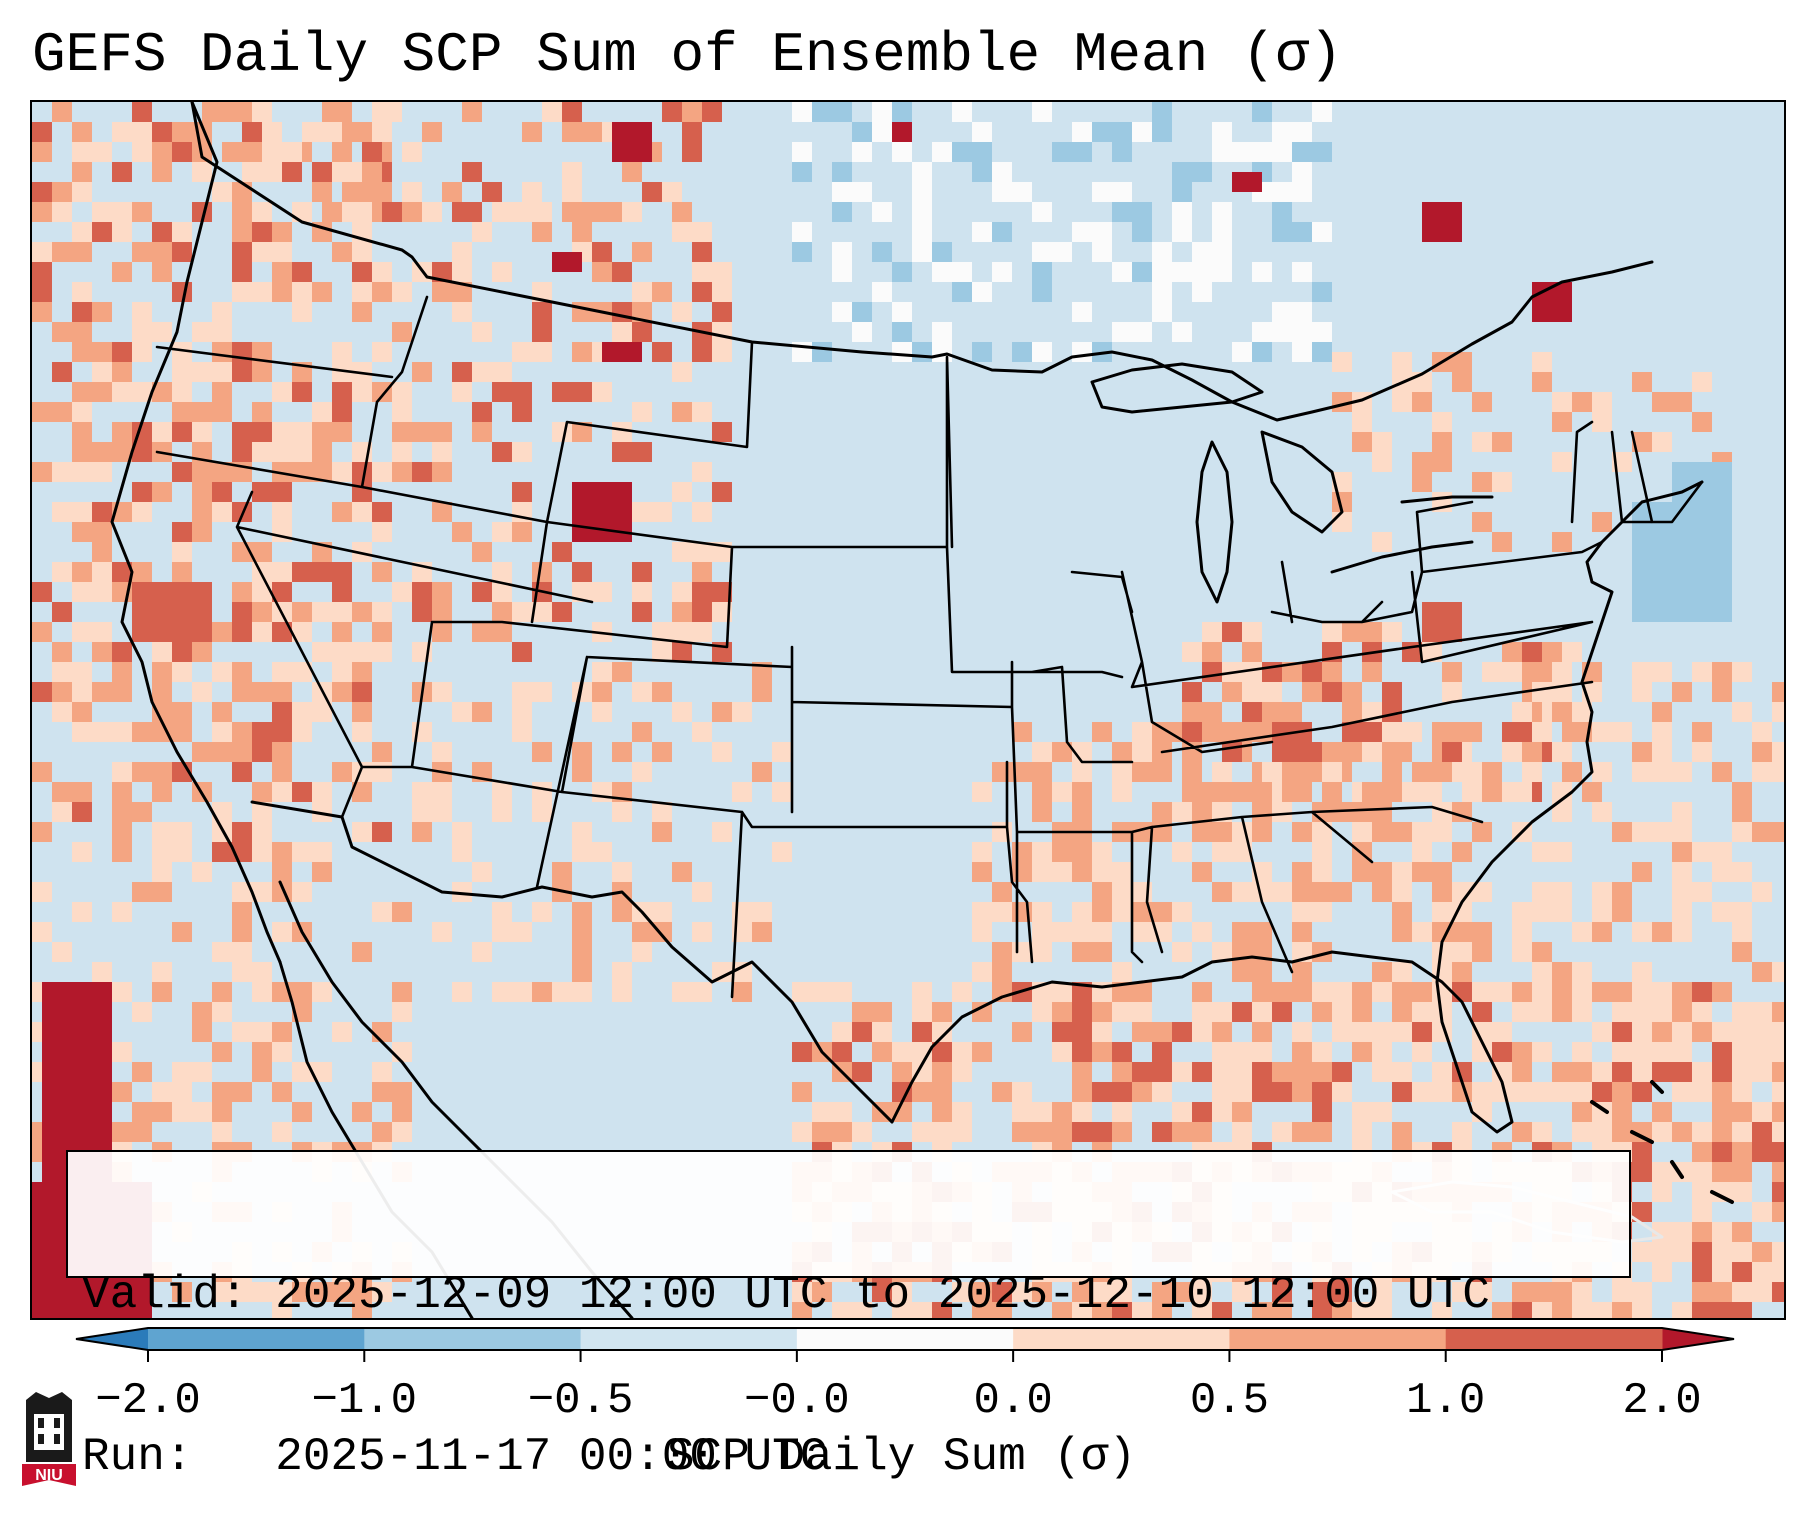 The height and width of the screenshot is (1538, 1803). What do you see at coordinates (148, 1401) in the screenshot?
I see `colorbar-tick-label: −2.0` at bounding box center [148, 1401].